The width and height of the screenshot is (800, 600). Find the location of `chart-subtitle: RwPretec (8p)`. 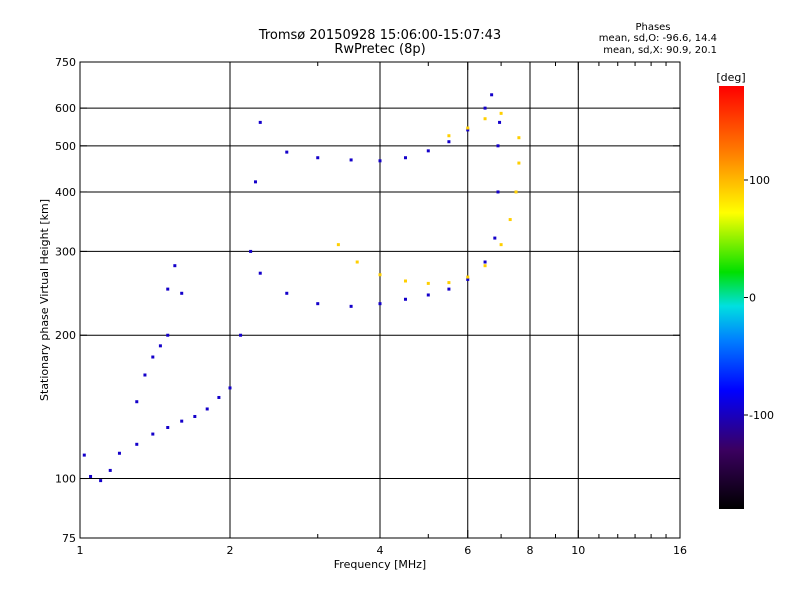

chart-subtitle: RwPretec (8p) is located at coordinates (380, 49).